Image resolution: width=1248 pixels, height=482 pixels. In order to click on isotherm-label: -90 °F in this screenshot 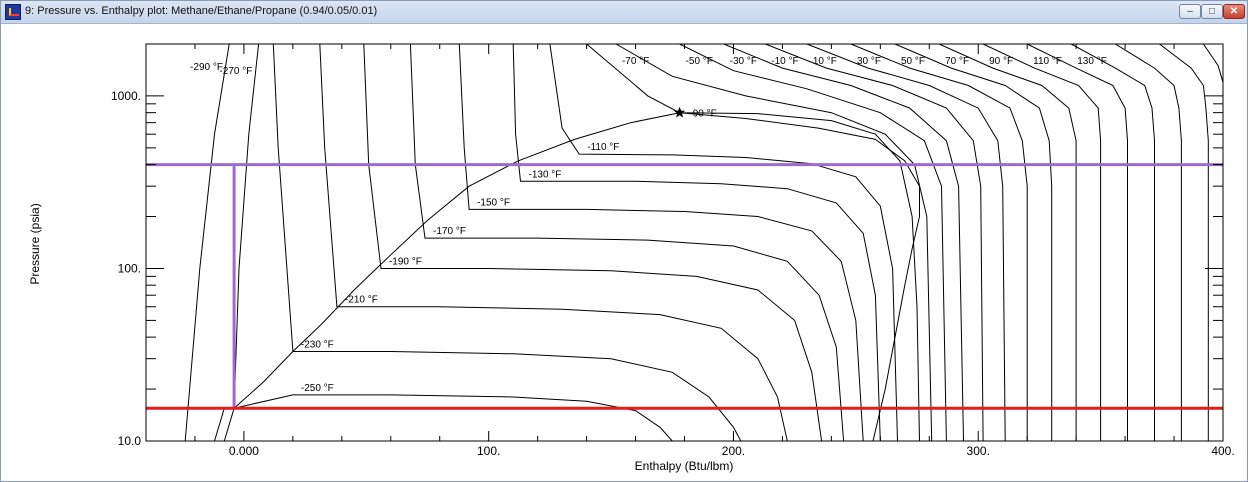, I will do `click(702, 114)`.